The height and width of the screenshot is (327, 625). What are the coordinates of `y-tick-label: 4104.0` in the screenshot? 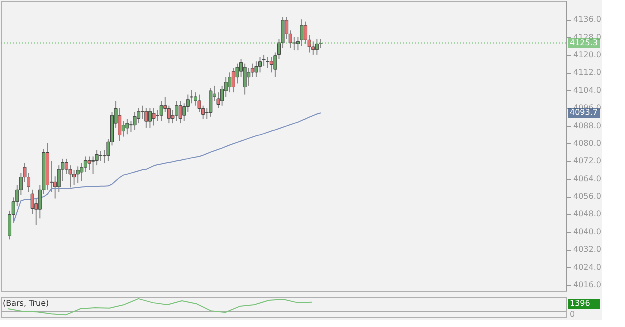 It's located at (588, 90).